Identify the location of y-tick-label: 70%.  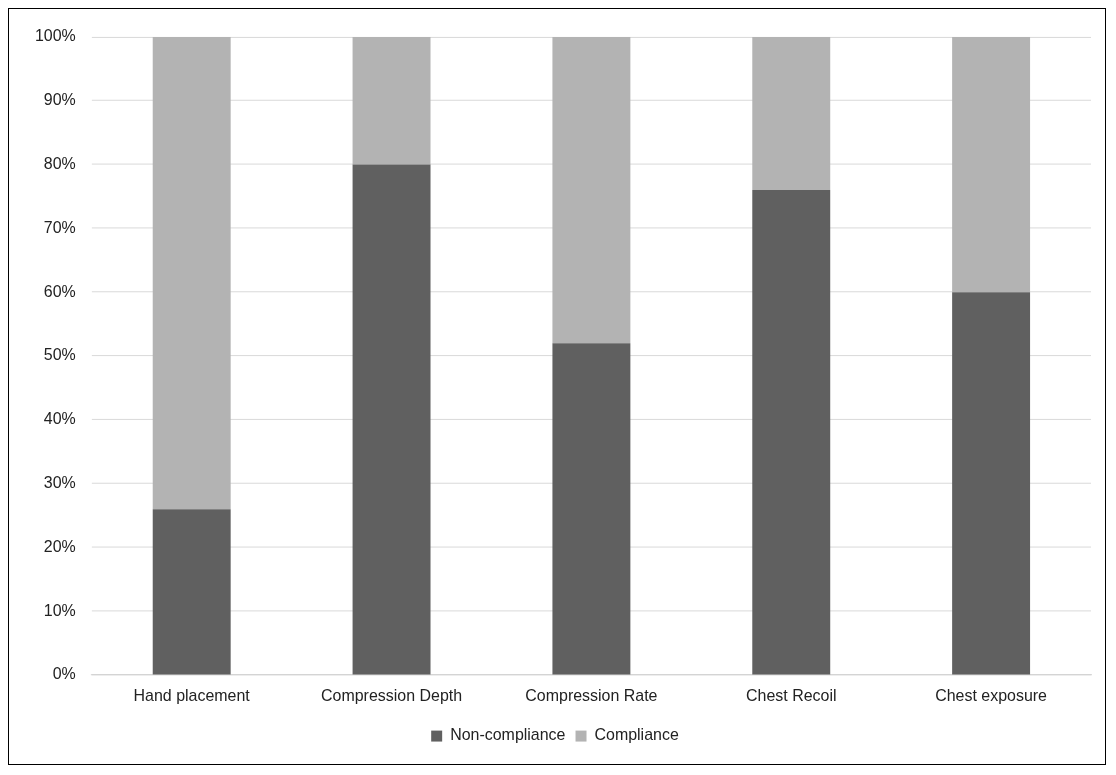
(59, 227).